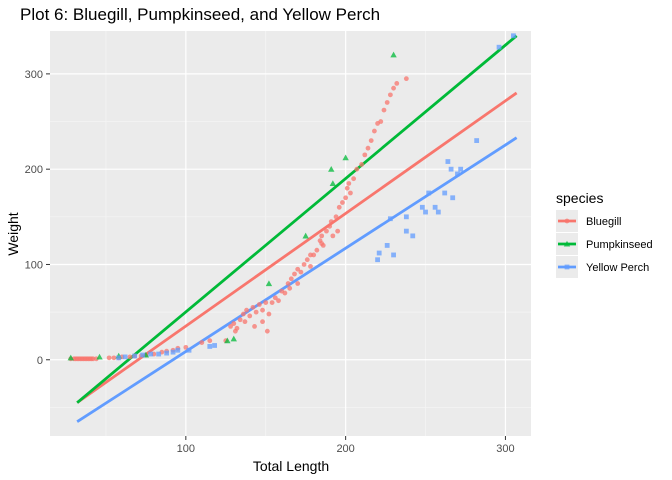 This screenshot has width=672, height=480. What do you see at coordinates (186, 449) in the screenshot?
I see `x-tick-label: 100` at bounding box center [186, 449].